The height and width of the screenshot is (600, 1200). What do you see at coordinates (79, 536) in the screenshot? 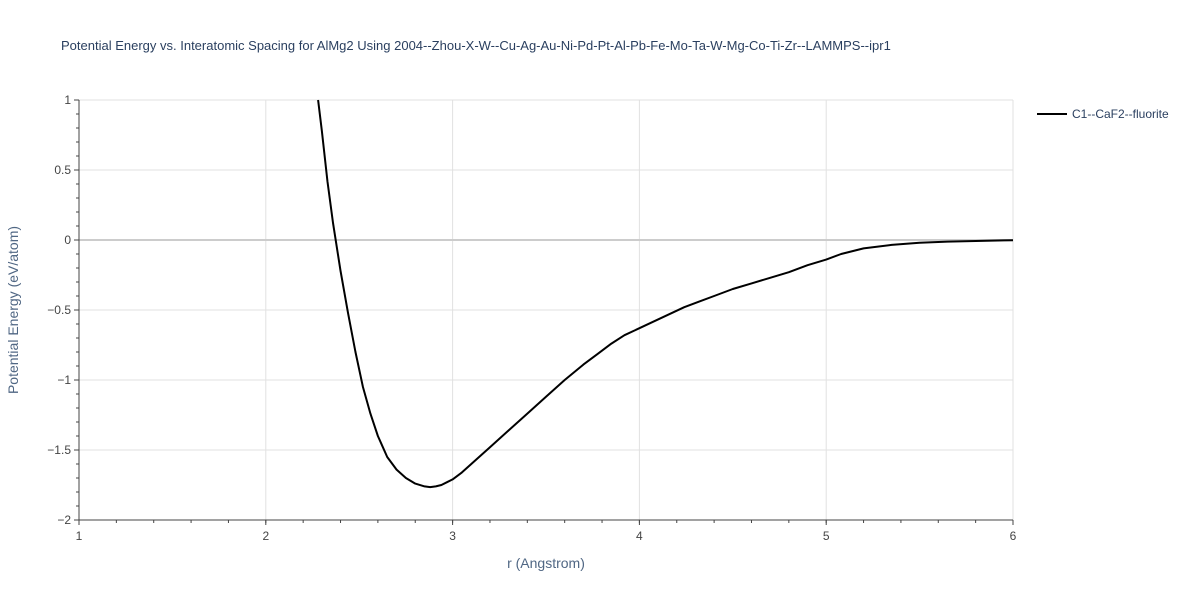
I see `x-tick-label: 1` at bounding box center [79, 536].